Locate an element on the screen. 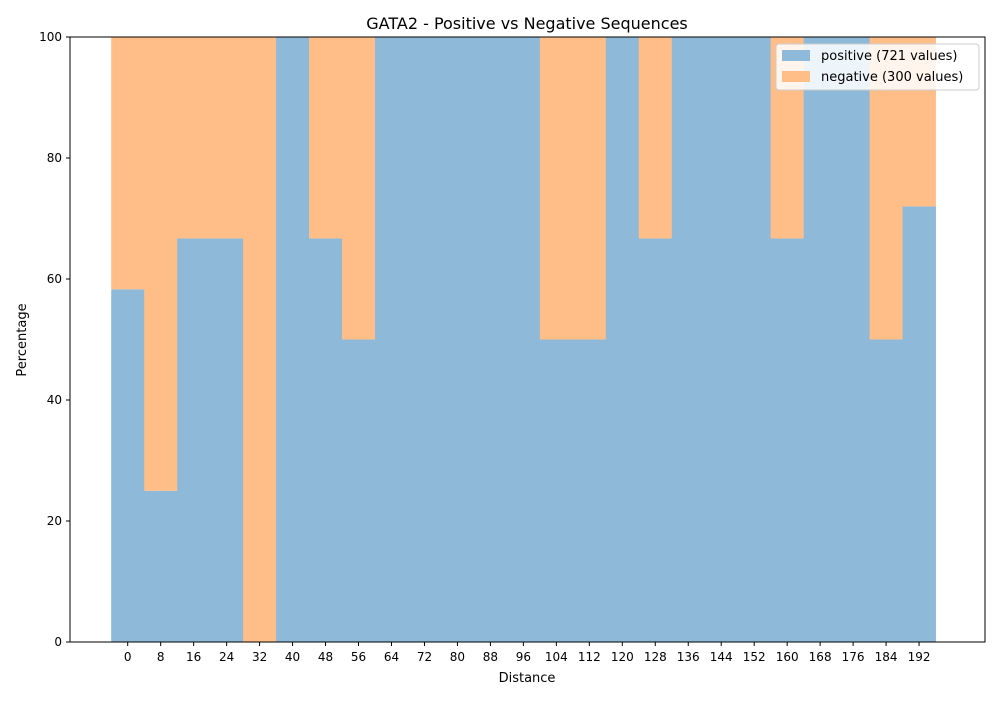 The height and width of the screenshot is (704, 1000). y-tick-label: 0 is located at coordinates (58, 642).